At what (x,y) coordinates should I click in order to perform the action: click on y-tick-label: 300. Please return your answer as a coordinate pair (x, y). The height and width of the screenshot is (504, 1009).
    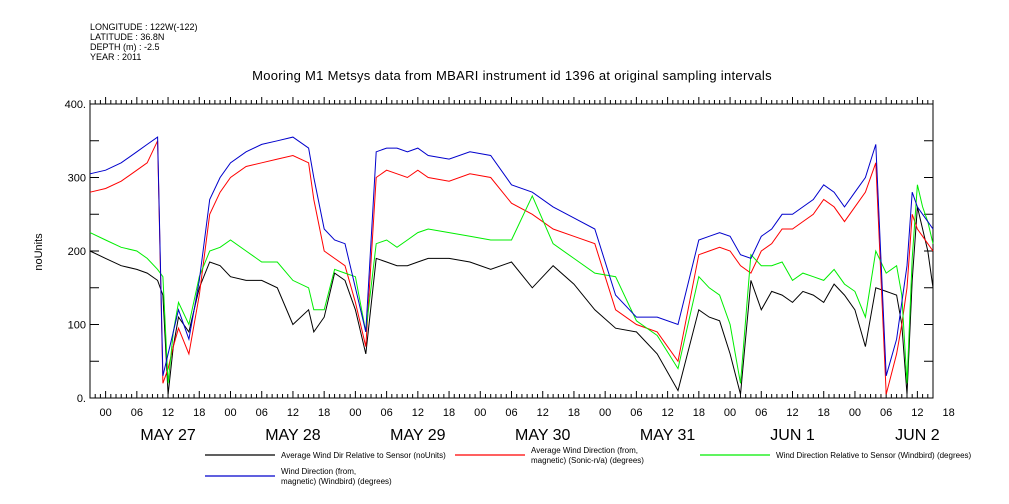
    Looking at the image, I should click on (77, 179).